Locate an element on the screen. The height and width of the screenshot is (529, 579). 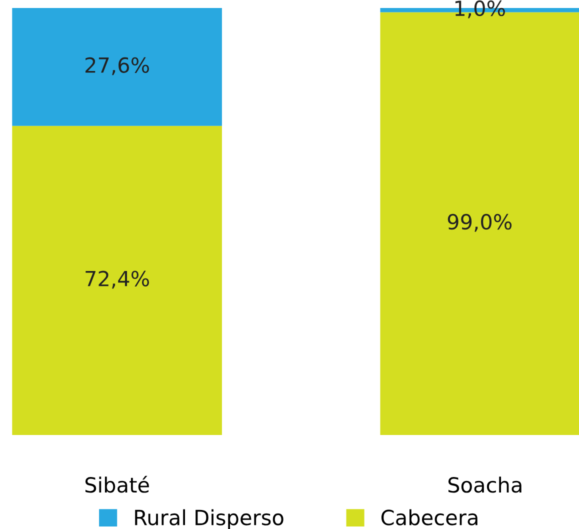
data-label: 1,0% is located at coordinates (480, 9).